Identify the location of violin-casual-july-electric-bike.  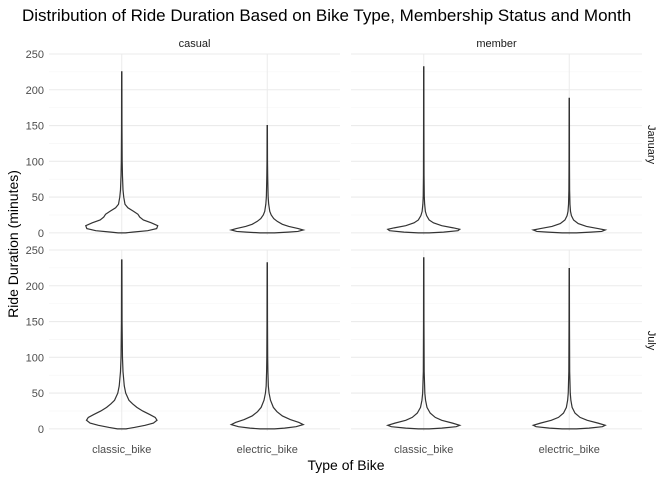
(267, 346).